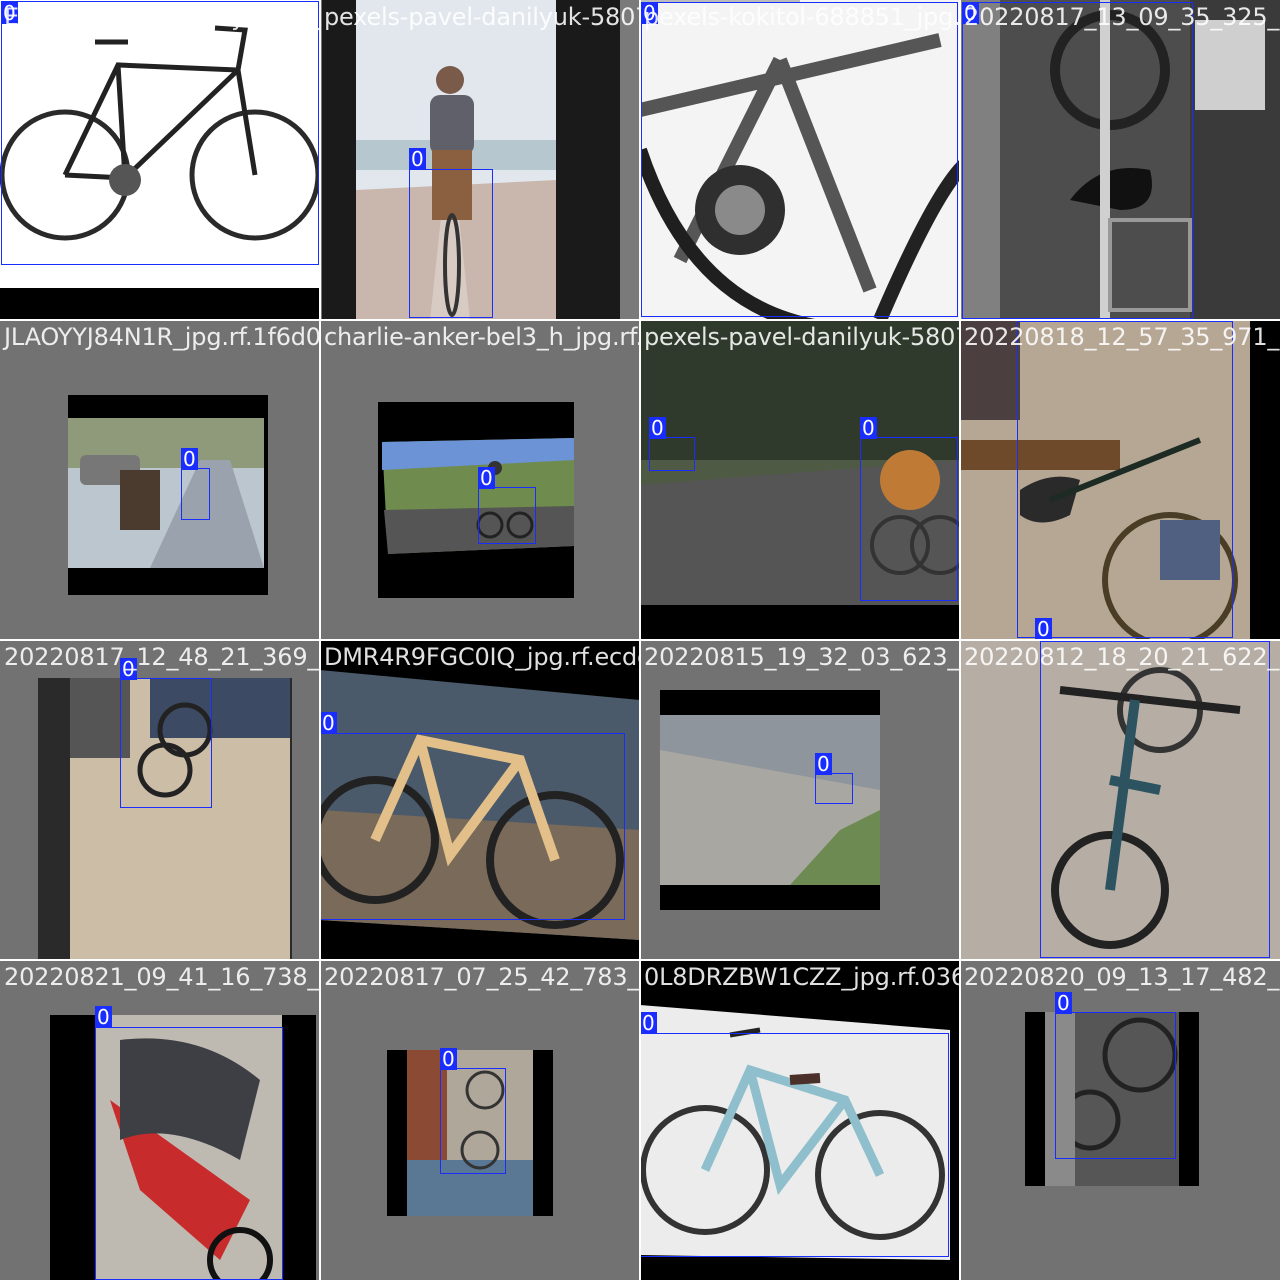  I want to click on tile-12-image, so click(1120, 800).